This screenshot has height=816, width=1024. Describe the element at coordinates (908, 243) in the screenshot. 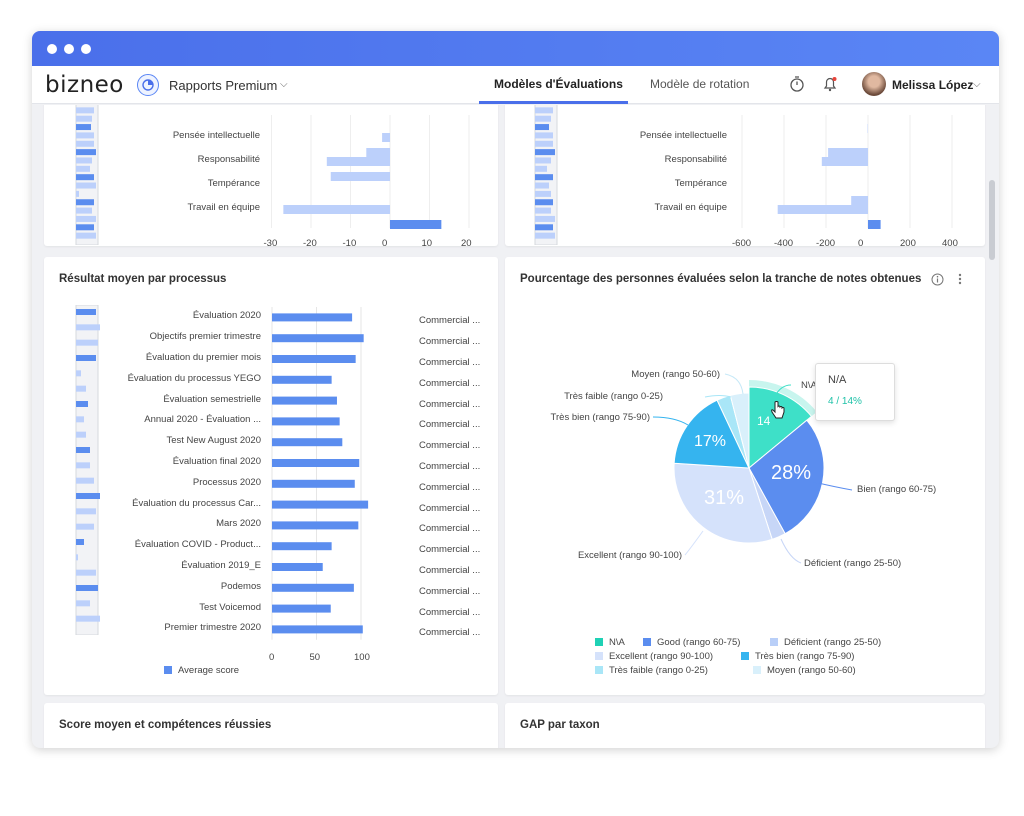

I see `x-axis-tick: 200` at that location.